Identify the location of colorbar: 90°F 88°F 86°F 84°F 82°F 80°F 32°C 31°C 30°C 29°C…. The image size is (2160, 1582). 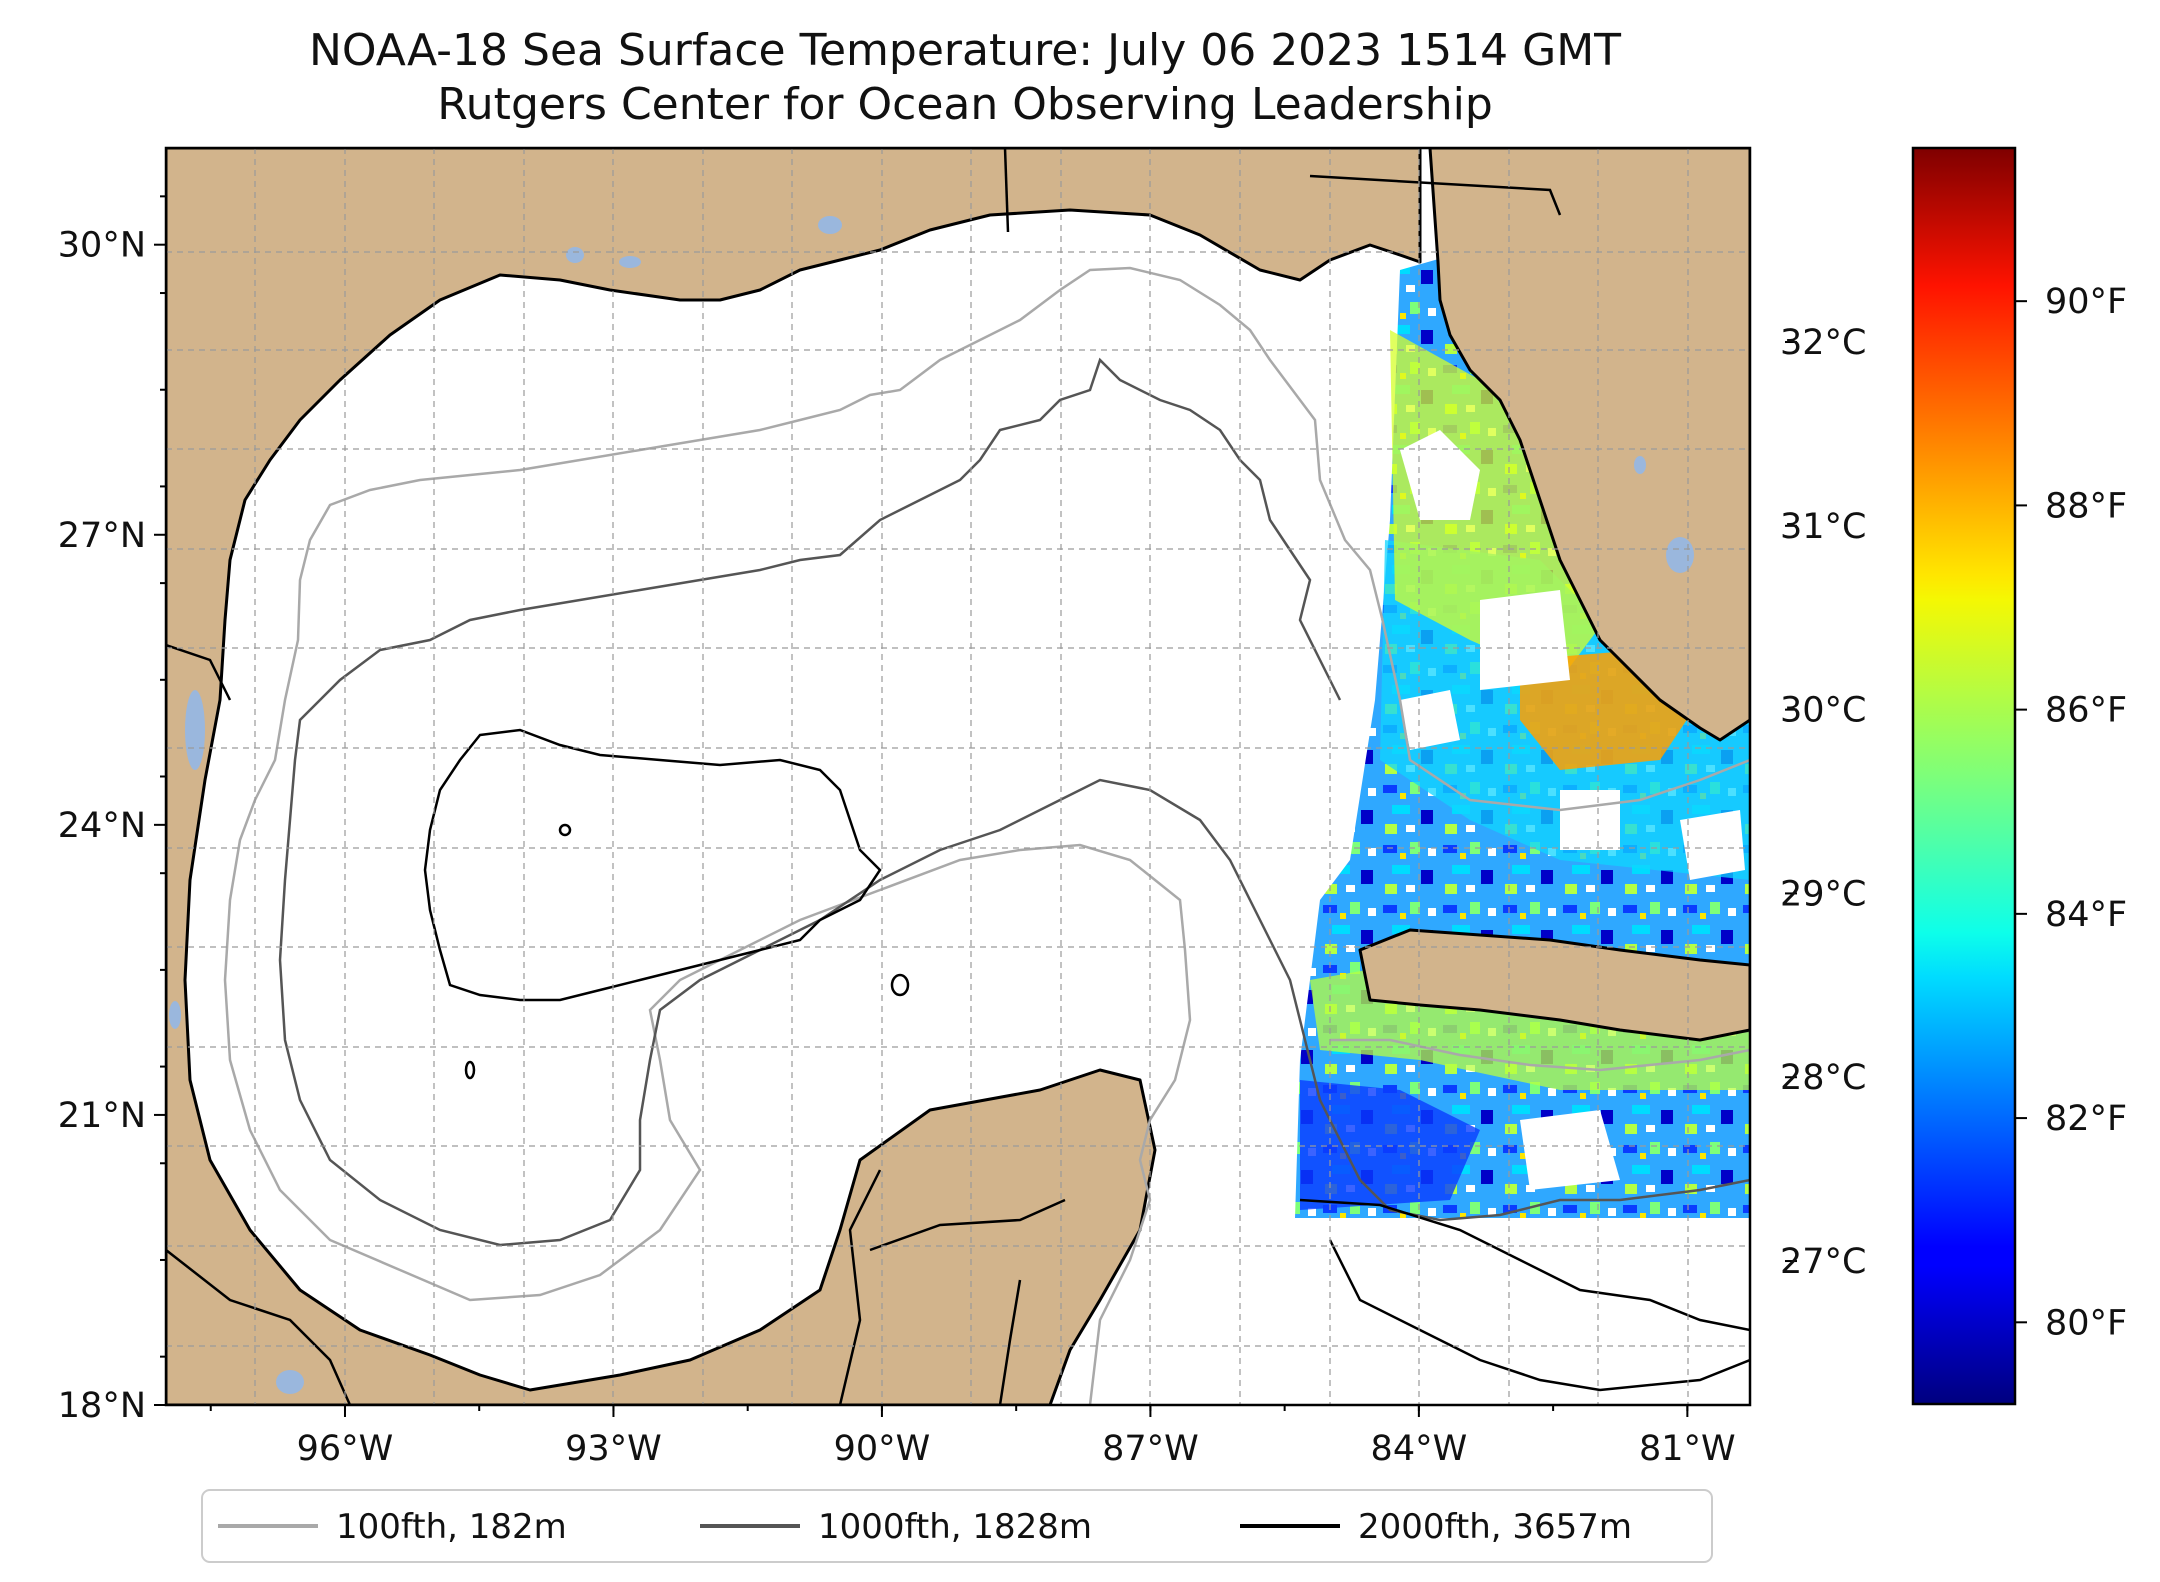
(1953, 776).